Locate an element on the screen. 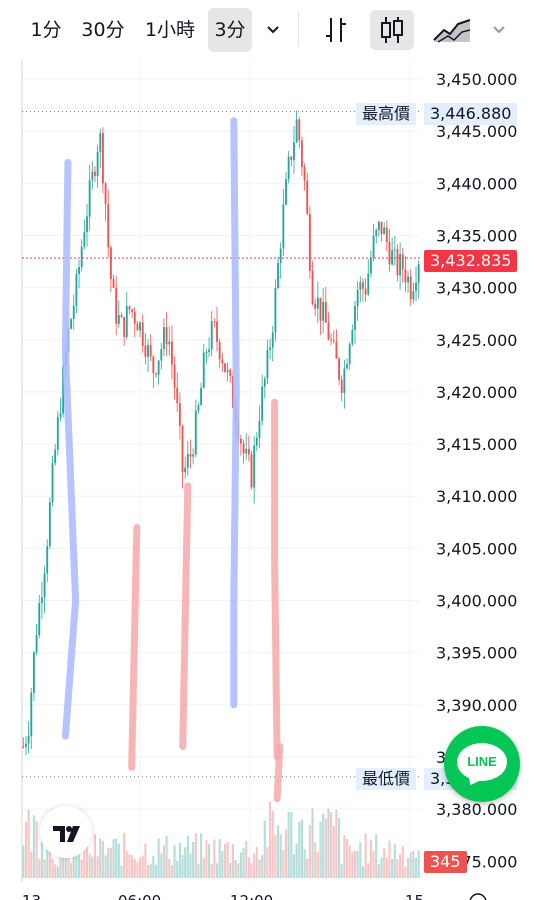 This screenshot has height=900, width=551. interval-dropdown-chevron-down-icon is located at coordinates (274, 30).